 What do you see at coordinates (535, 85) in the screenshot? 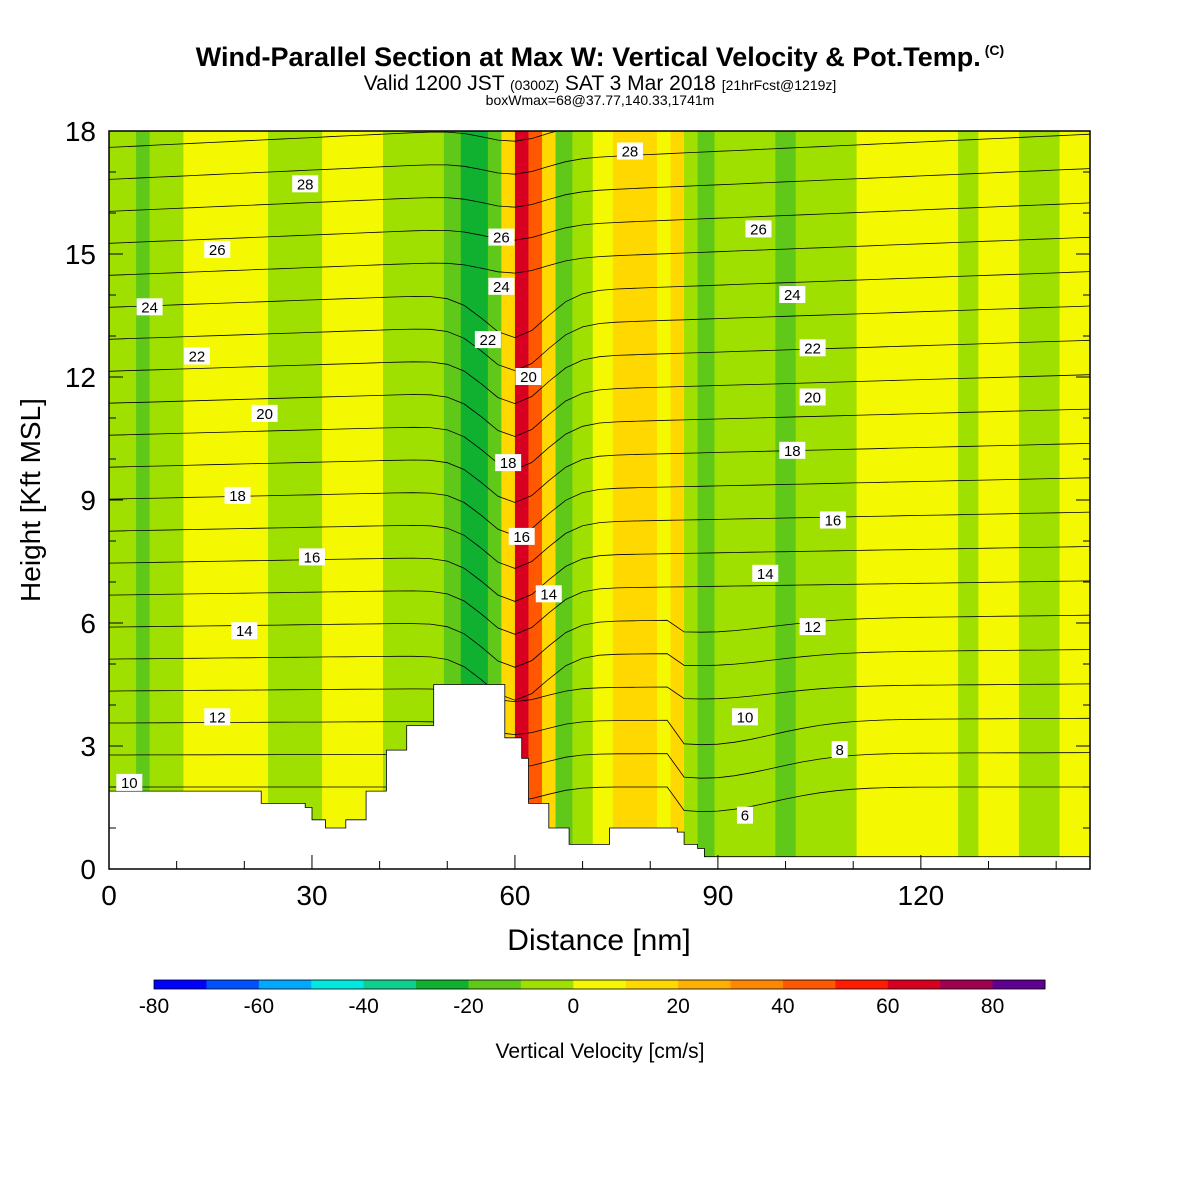
I see `valid-time-utc: (0300Z)` at bounding box center [535, 85].